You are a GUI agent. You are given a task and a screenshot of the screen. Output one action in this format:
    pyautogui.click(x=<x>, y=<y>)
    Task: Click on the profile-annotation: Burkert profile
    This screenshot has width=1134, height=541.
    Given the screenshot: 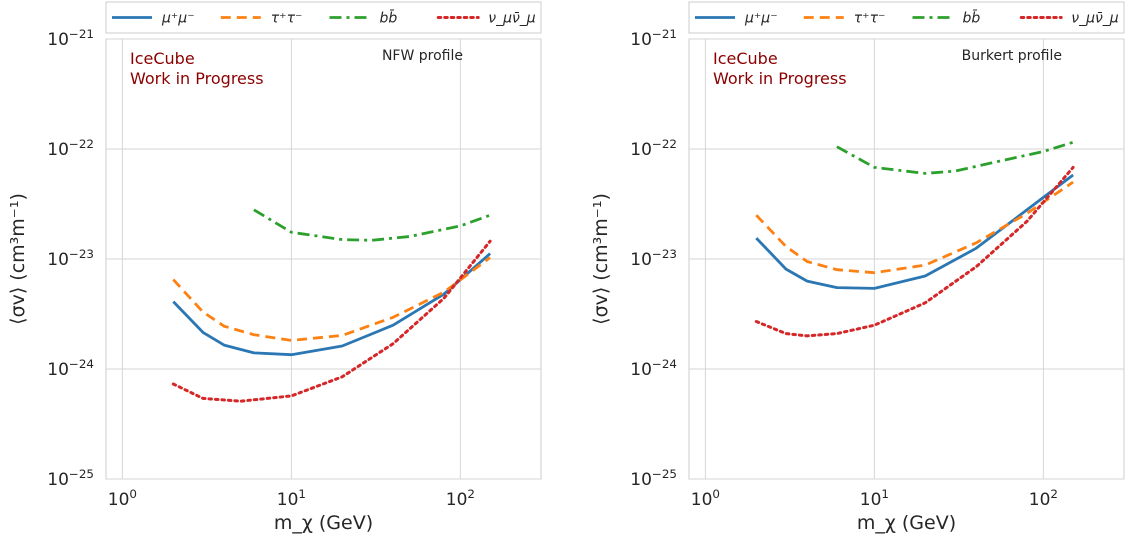 What is the action you would take?
    pyautogui.click(x=1012, y=56)
    